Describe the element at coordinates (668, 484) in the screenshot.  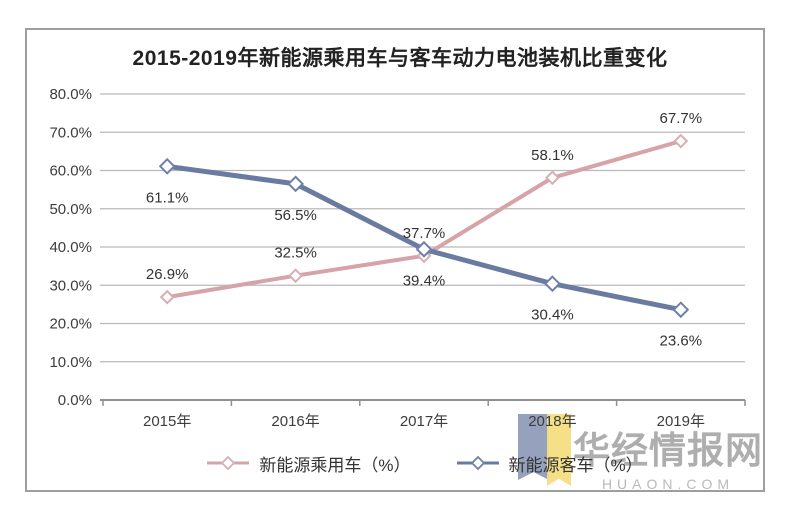
I see `watermark-site-domain: HUAON.COM` at that location.